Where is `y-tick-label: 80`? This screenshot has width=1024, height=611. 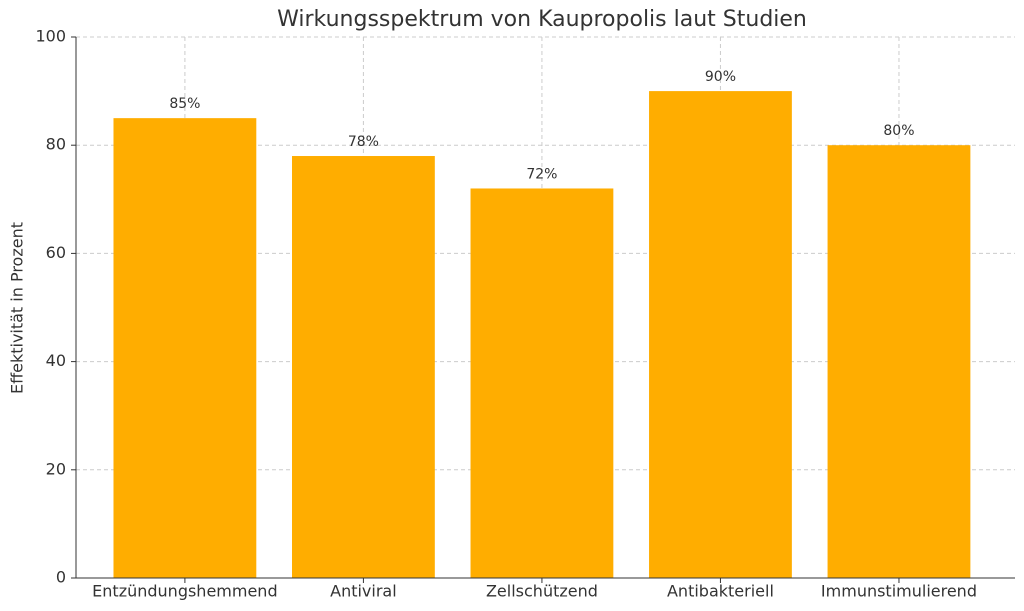
y-tick-label: 80 is located at coordinates (56, 144).